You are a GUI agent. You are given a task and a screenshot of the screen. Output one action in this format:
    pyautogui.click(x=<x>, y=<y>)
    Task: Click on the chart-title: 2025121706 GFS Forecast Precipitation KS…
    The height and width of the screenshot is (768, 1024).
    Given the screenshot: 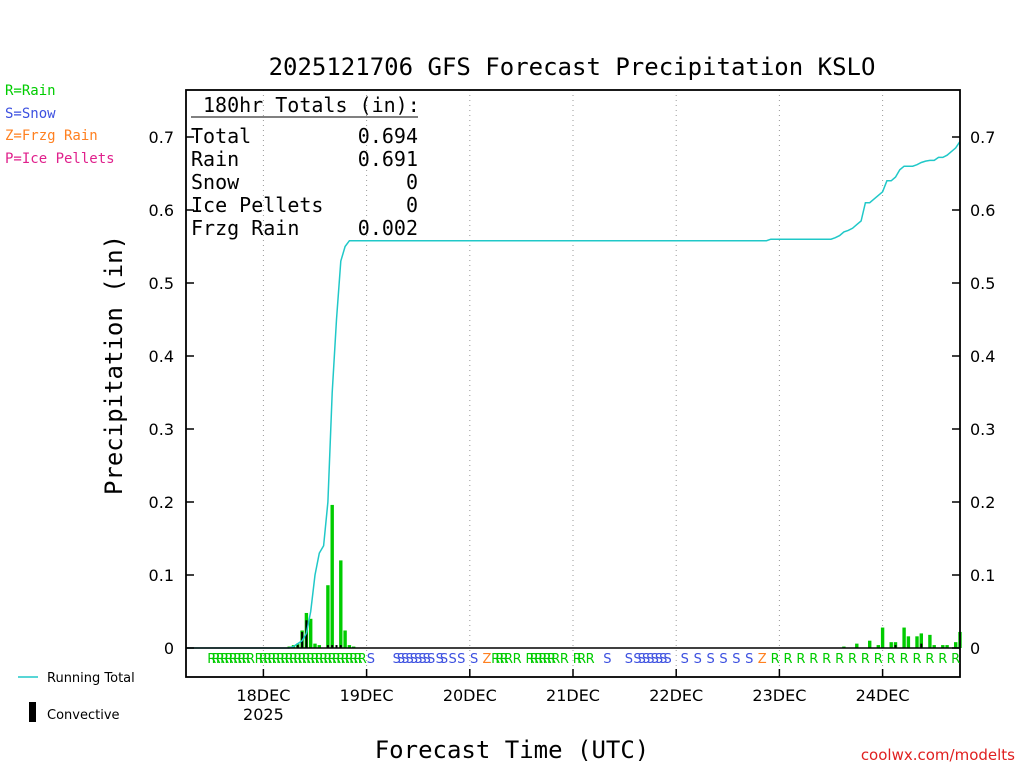 What is the action you would take?
    pyautogui.click(x=572, y=67)
    